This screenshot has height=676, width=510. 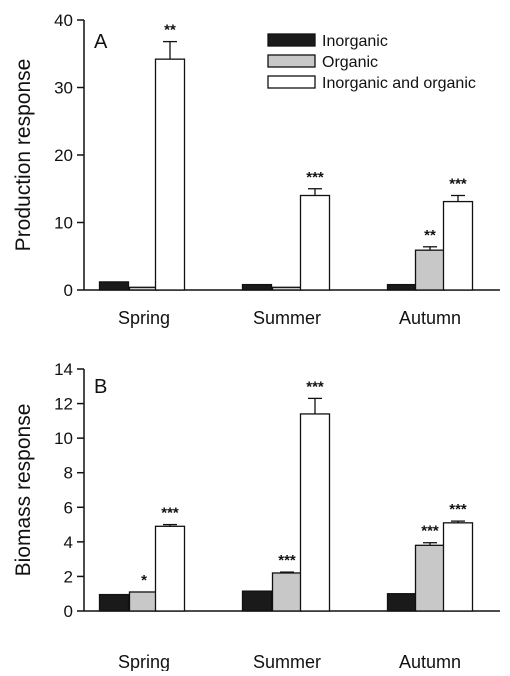 I want to click on y-tick-label: 4, so click(x=68, y=542).